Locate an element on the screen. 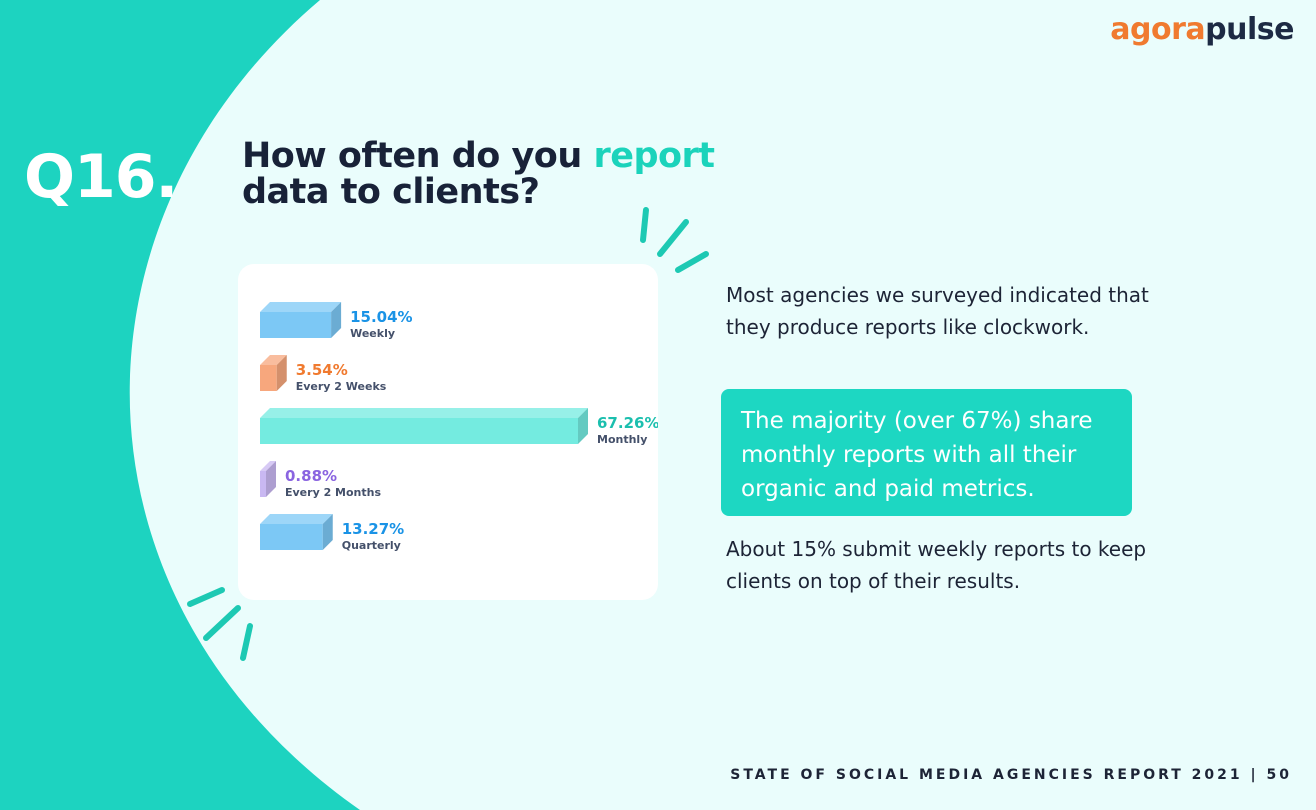 This screenshot has width=1316, height=810. bar-monthly is located at coordinates (424, 426).